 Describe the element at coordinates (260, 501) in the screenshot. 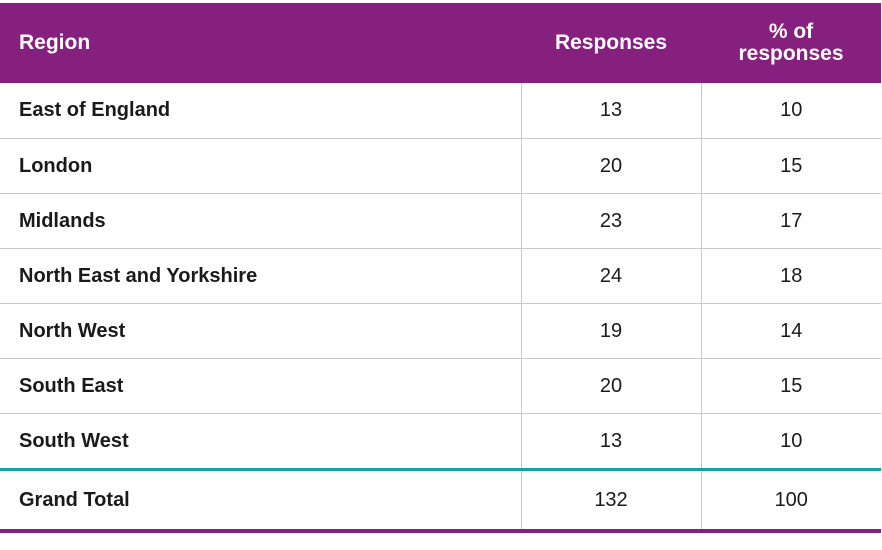

I see `grand-total-label: Grand Total` at that location.